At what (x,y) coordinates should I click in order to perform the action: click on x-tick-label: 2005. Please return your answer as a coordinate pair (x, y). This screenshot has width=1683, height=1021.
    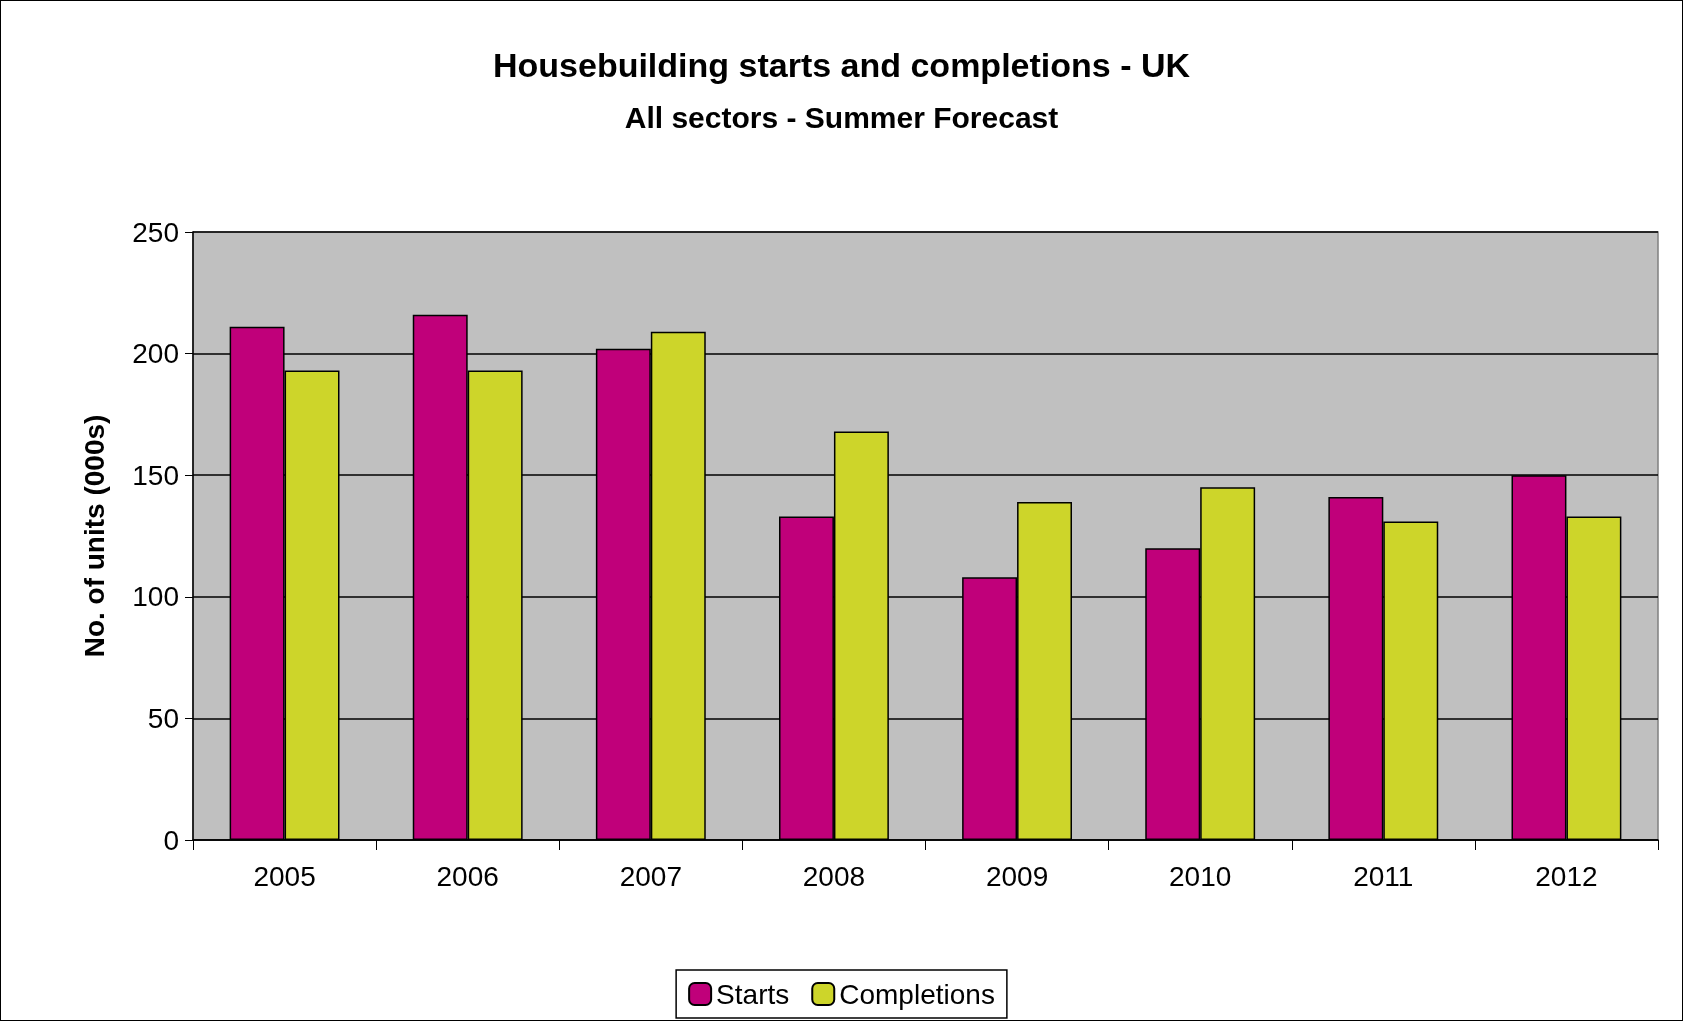
    Looking at the image, I should click on (284, 876).